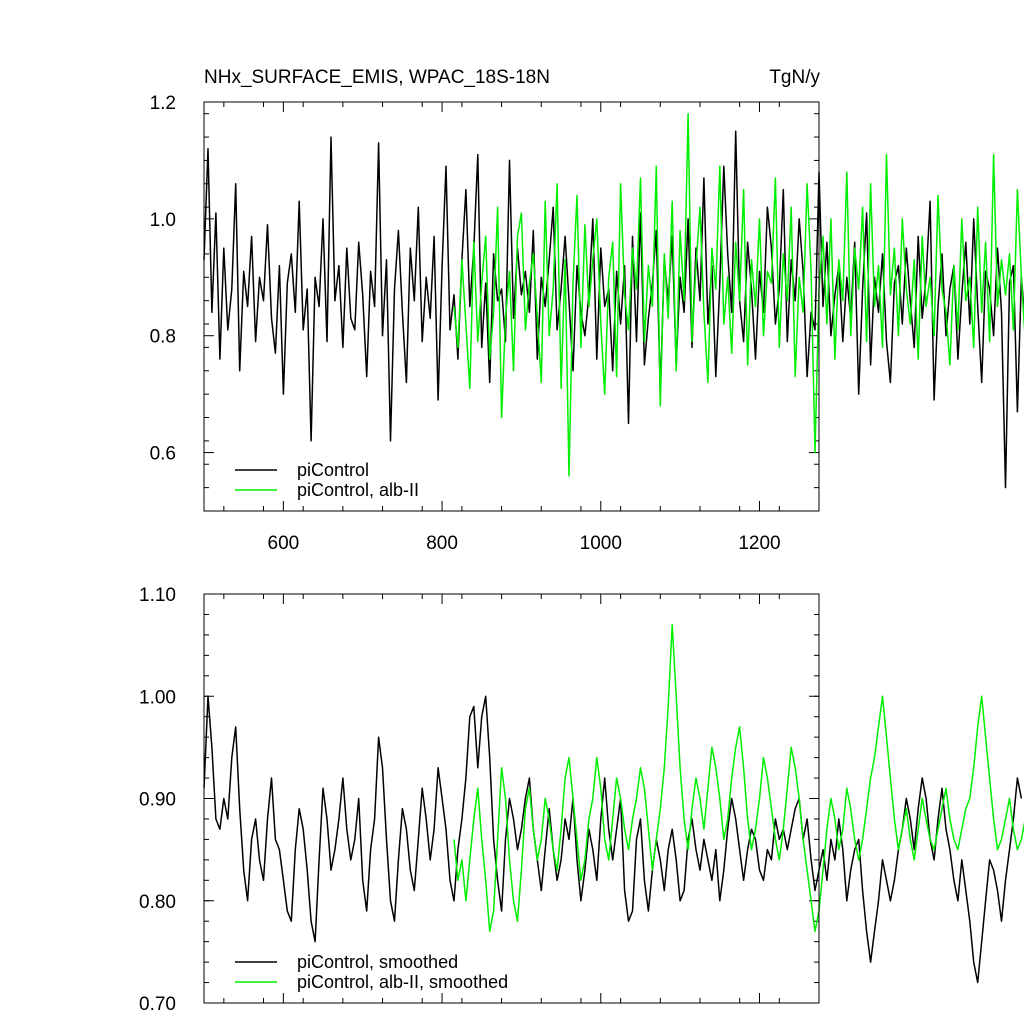  I want to click on legend-label-picontrol-alb-smoothed: piControl, alb-II, smoothed, so click(402, 982).